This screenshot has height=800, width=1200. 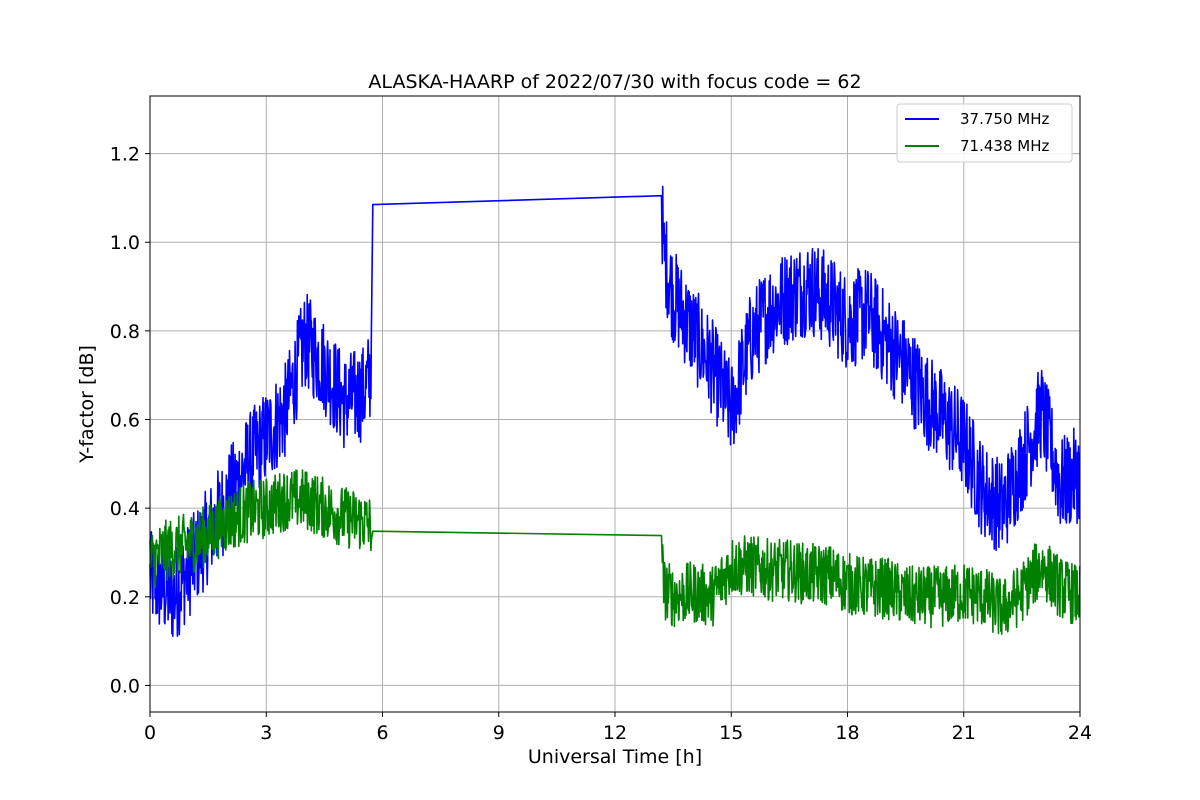 I want to click on x-tick-label: 24, so click(x=1080, y=733).